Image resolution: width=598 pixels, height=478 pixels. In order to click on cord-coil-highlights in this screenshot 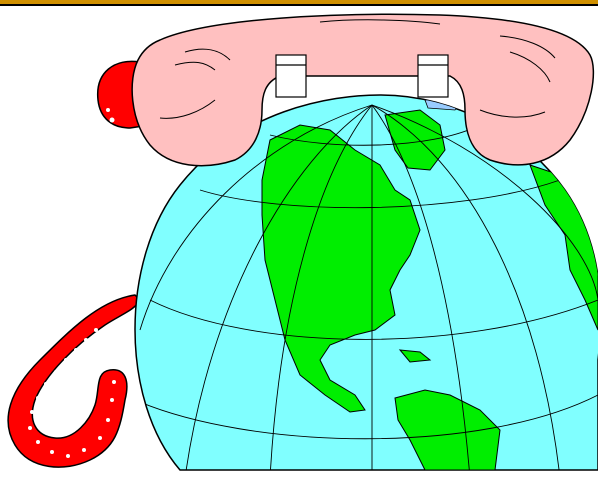, I will do `click(72, 283)`.